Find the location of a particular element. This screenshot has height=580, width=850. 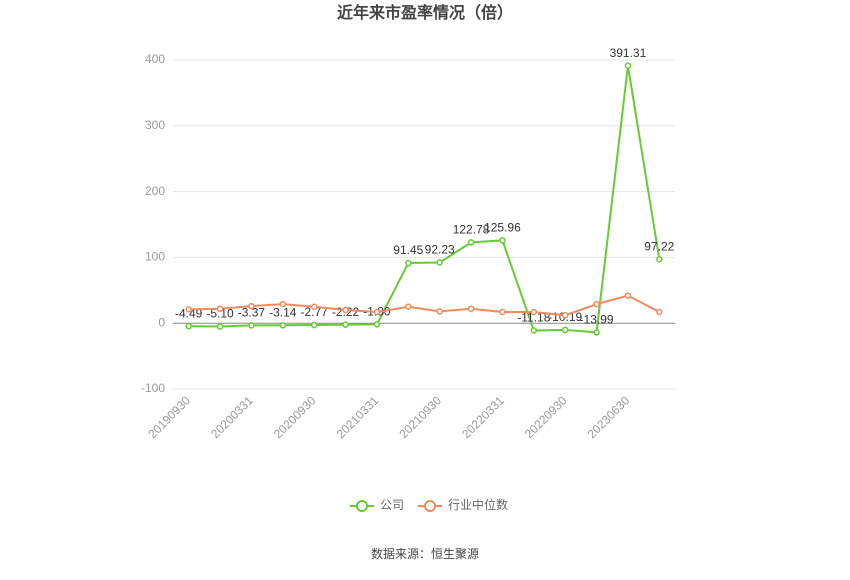

x-tick-label: 20210930 is located at coordinates (420, 417).